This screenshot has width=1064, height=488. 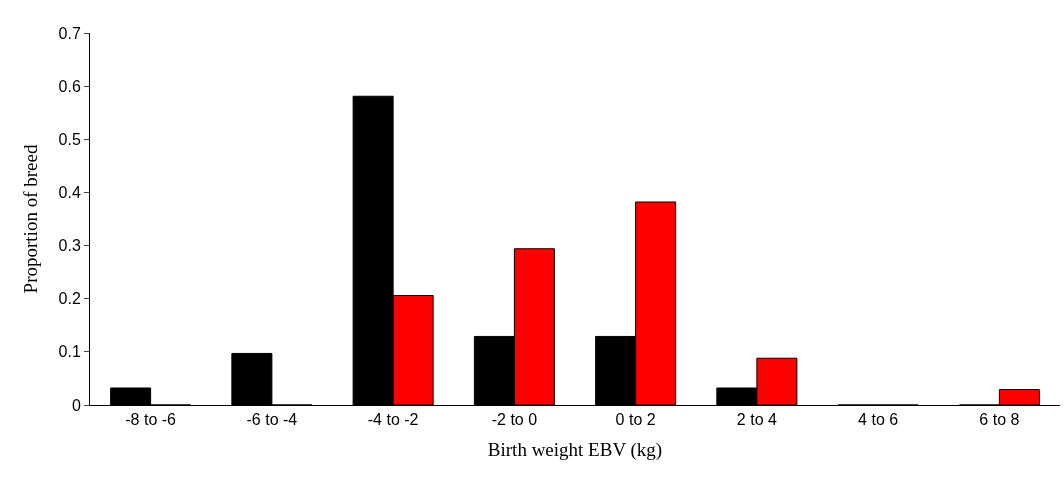 What do you see at coordinates (151, 420) in the screenshot?
I see `x-tick-label: -8 to -6` at bounding box center [151, 420].